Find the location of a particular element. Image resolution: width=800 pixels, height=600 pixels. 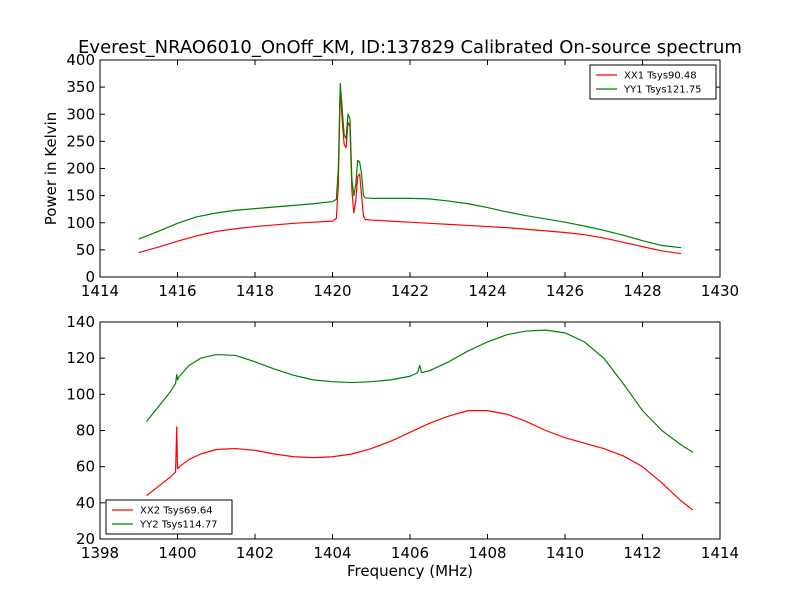

top-y-tick-label: 200 is located at coordinates (80, 169).